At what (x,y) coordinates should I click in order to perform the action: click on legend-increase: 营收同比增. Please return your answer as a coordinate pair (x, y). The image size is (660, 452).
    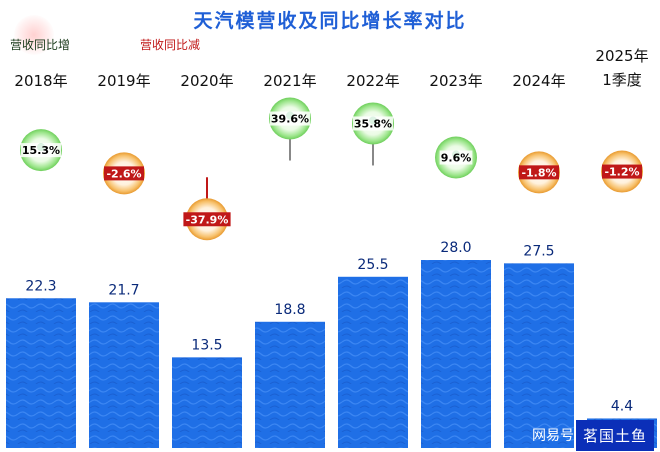
    Looking at the image, I should click on (40, 45).